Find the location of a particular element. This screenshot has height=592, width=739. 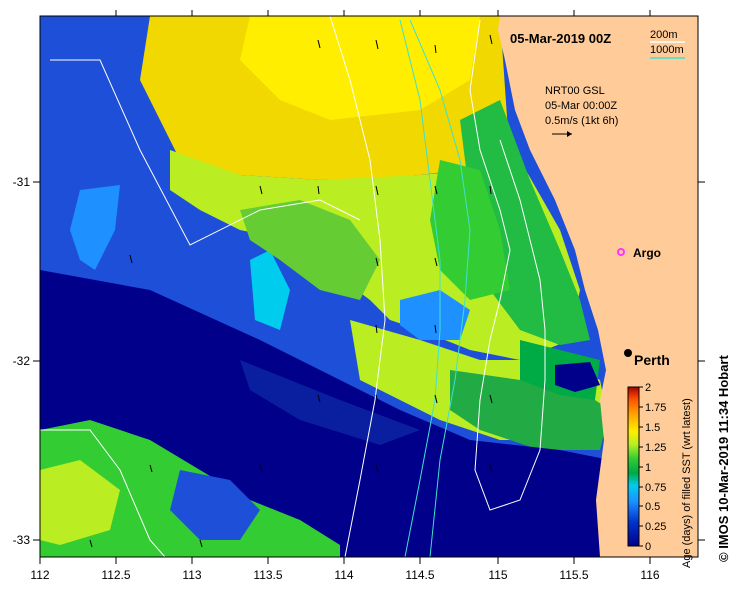

colorbar is located at coordinates (633, 466).